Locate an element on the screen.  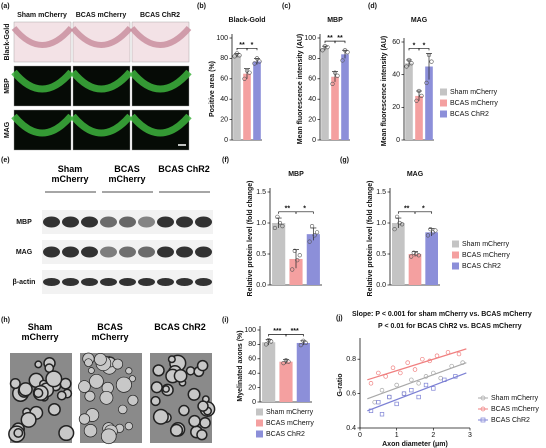
panel-letter: (f) is located at coordinates (225, 160).